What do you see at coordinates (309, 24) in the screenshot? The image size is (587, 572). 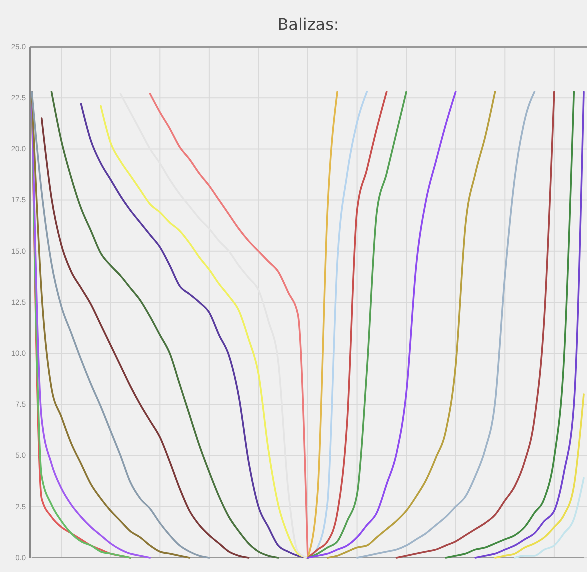 I see `chart-title: Balizas:` at bounding box center [309, 24].